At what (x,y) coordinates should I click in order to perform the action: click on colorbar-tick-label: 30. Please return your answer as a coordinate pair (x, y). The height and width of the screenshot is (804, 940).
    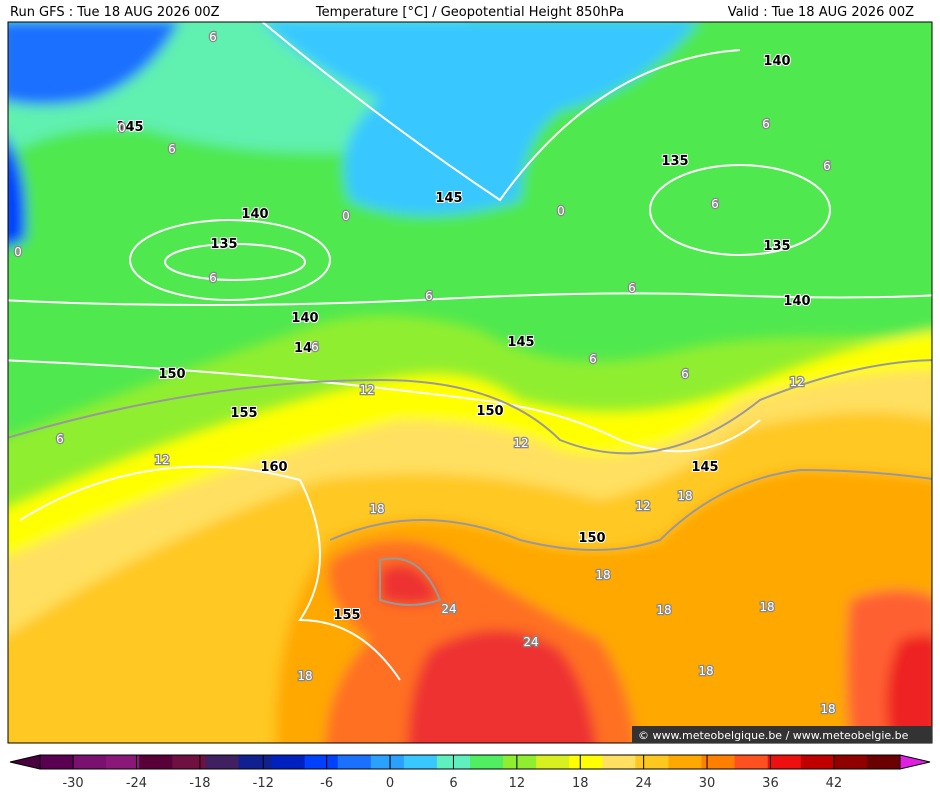
    Looking at the image, I should click on (707, 783).